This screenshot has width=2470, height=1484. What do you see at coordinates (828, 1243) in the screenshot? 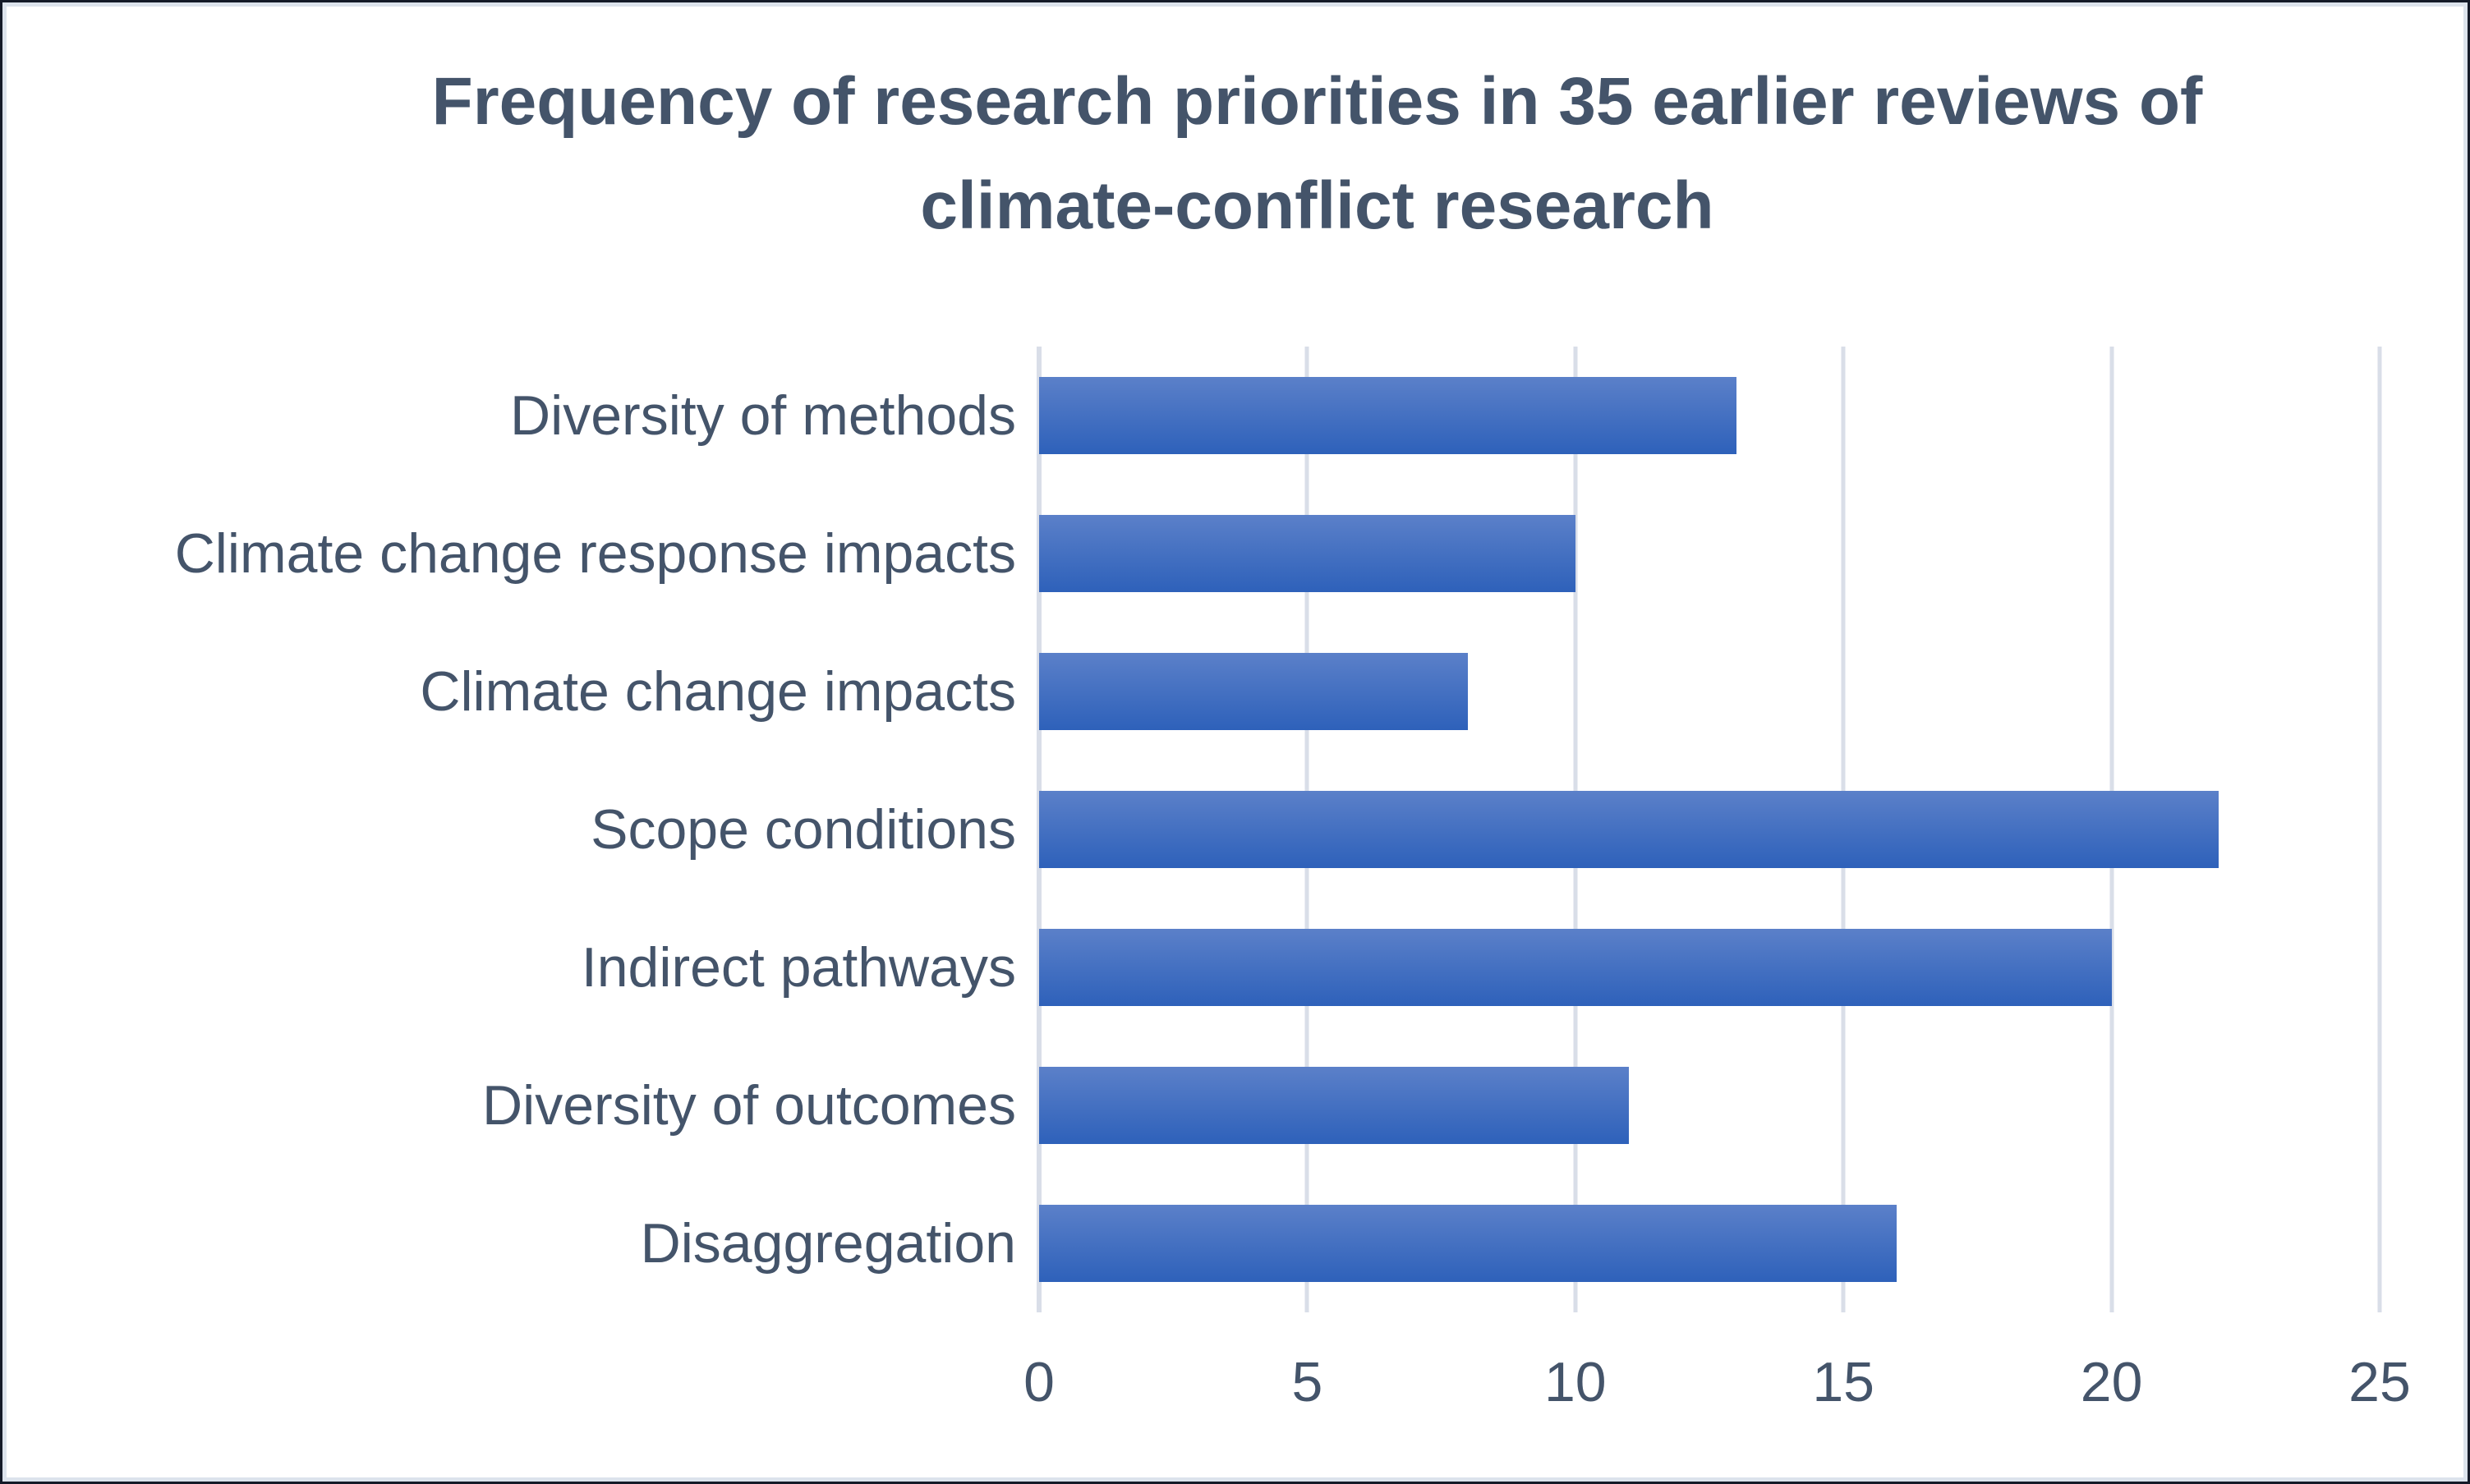
I see `category-label: Disaggregation` at bounding box center [828, 1243].